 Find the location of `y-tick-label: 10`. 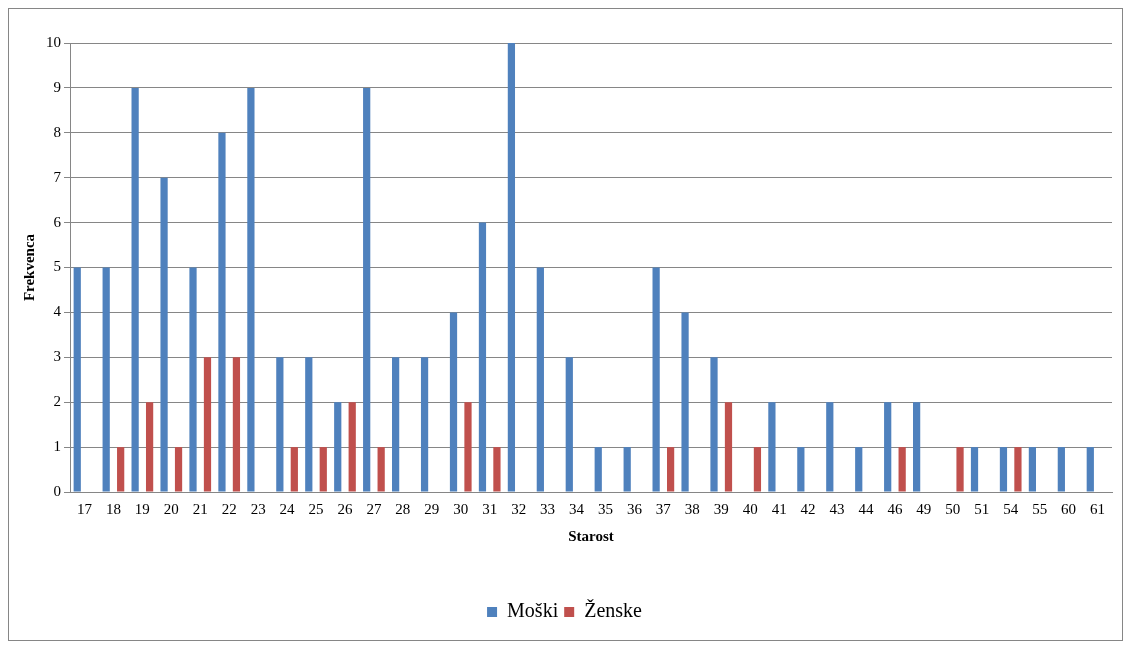

y-tick-label: 10 is located at coordinates (53, 41).